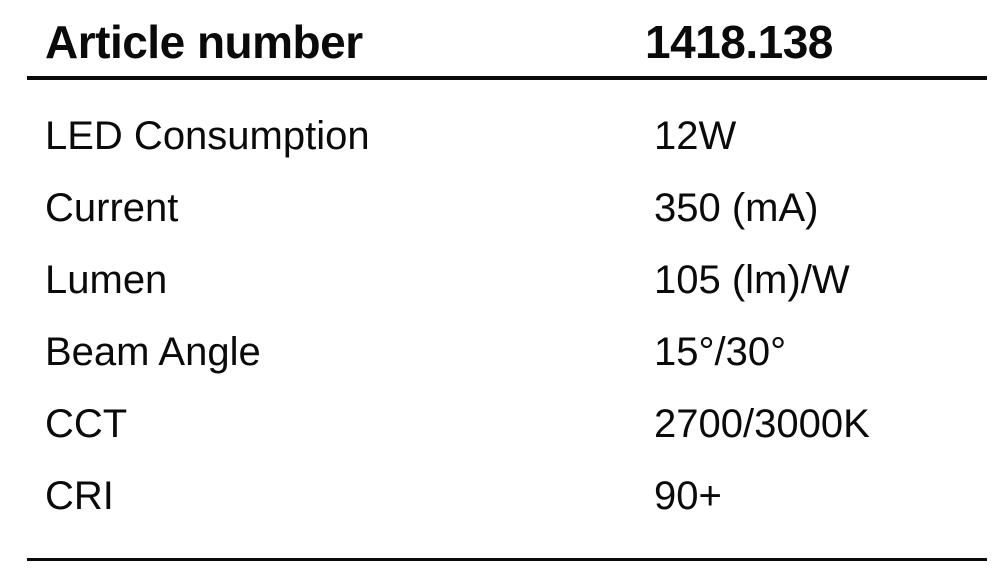 The width and height of the screenshot is (1000, 577). I want to click on spec-table-header-row: Article number 1418.138, so click(500, 42).